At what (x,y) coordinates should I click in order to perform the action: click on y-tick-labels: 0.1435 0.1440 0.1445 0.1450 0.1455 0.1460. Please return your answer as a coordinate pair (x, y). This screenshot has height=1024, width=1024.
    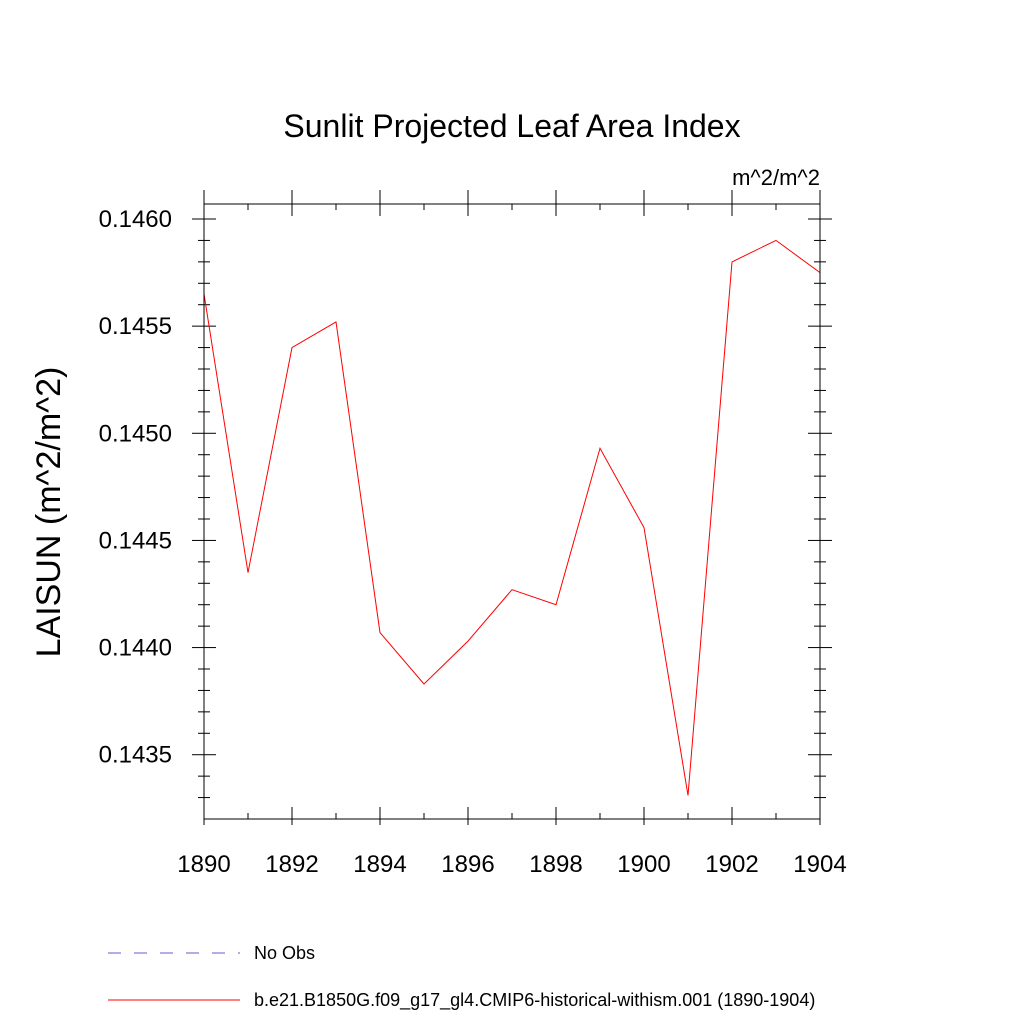
    Looking at the image, I should click on (135, 487).